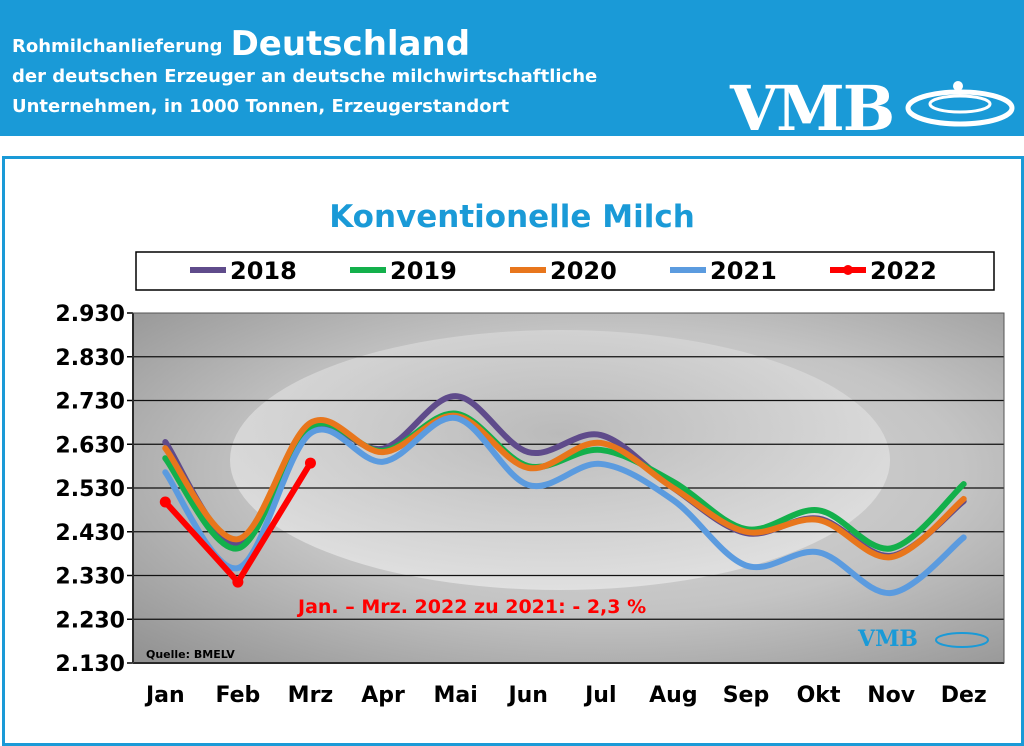 The image size is (1024, 746). I want to click on splash-logo-icon, so click(960, 104).